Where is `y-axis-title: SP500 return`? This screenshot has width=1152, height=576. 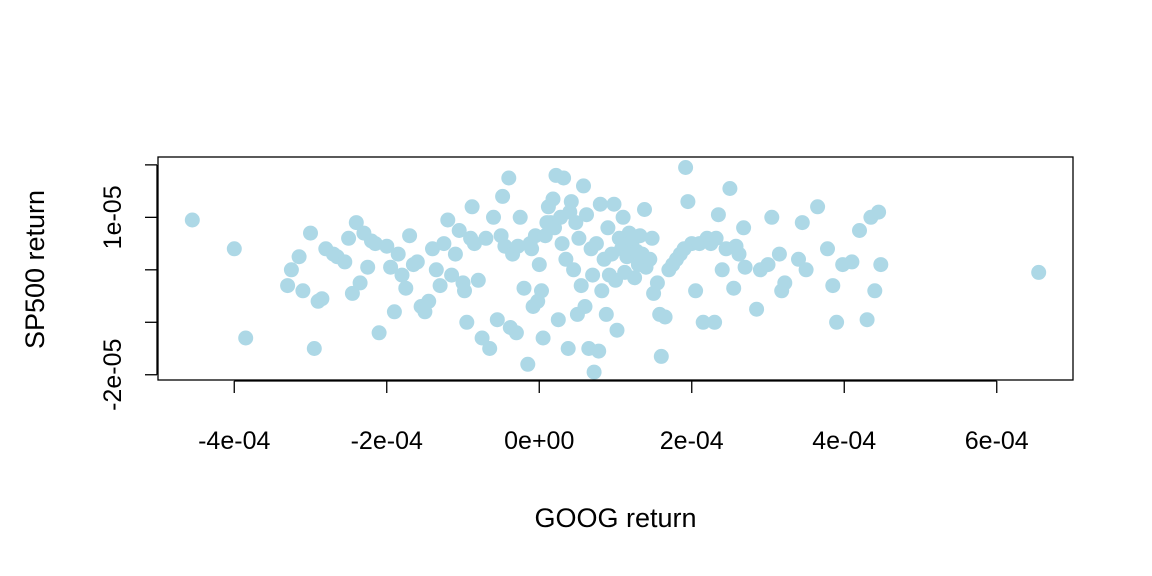
y-axis-title: SP500 return is located at coordinates (35, 269).